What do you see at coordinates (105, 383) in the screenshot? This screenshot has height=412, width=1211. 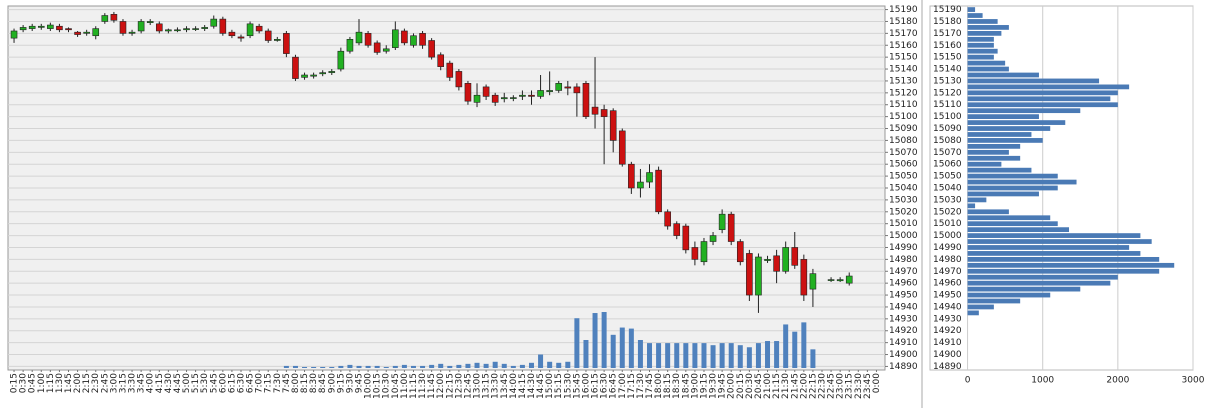 I see `x-tick-label: 2:45` at bounding box center [105, 383].